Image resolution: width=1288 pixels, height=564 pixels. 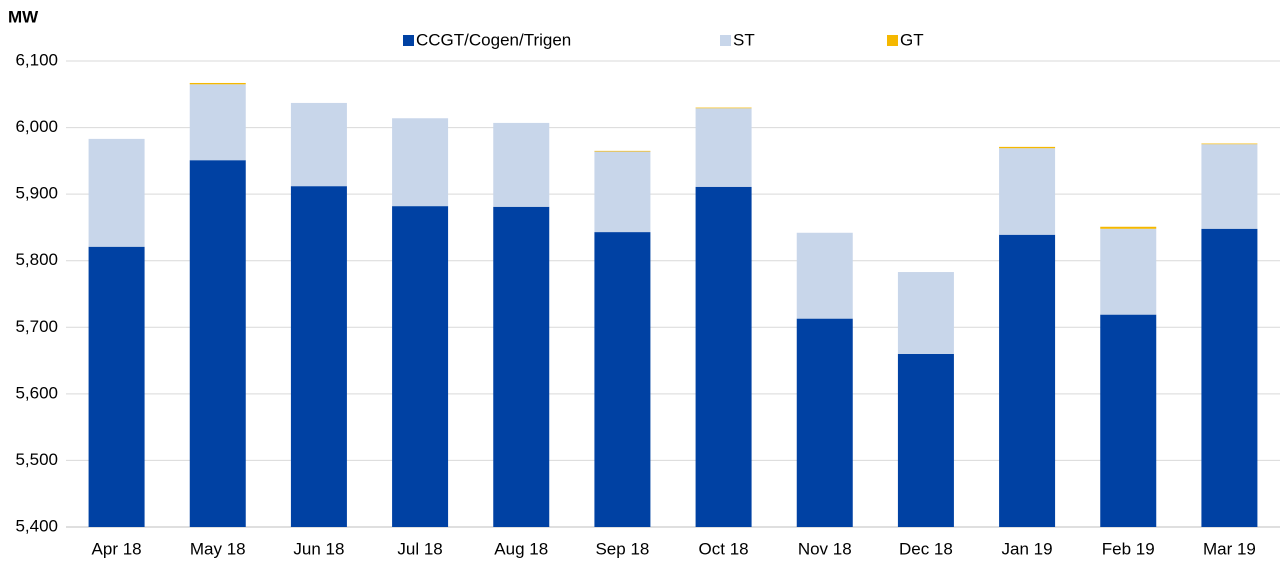 What do you see at coordinates (117, 548) in the screenshot?
I see `x-tick-label: Apr 18` at bounding box center [117, 548].